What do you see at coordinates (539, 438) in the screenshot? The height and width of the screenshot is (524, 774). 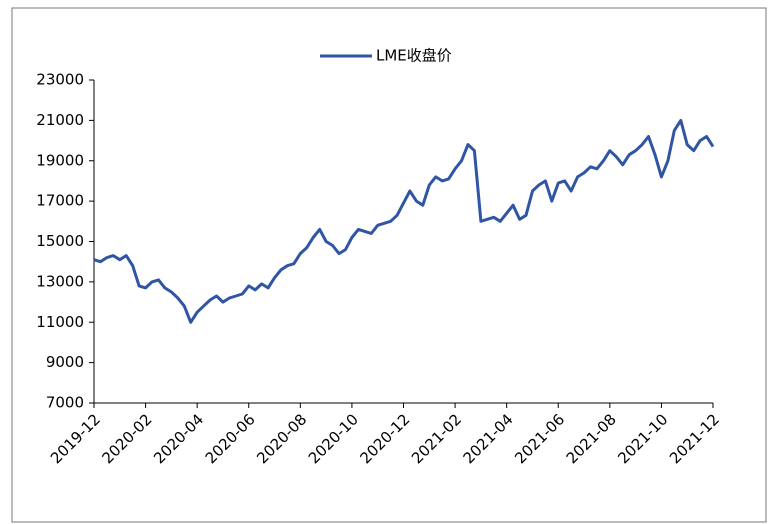 I see `x-tick-label: 2021-06` at bounding box center [539, 438].